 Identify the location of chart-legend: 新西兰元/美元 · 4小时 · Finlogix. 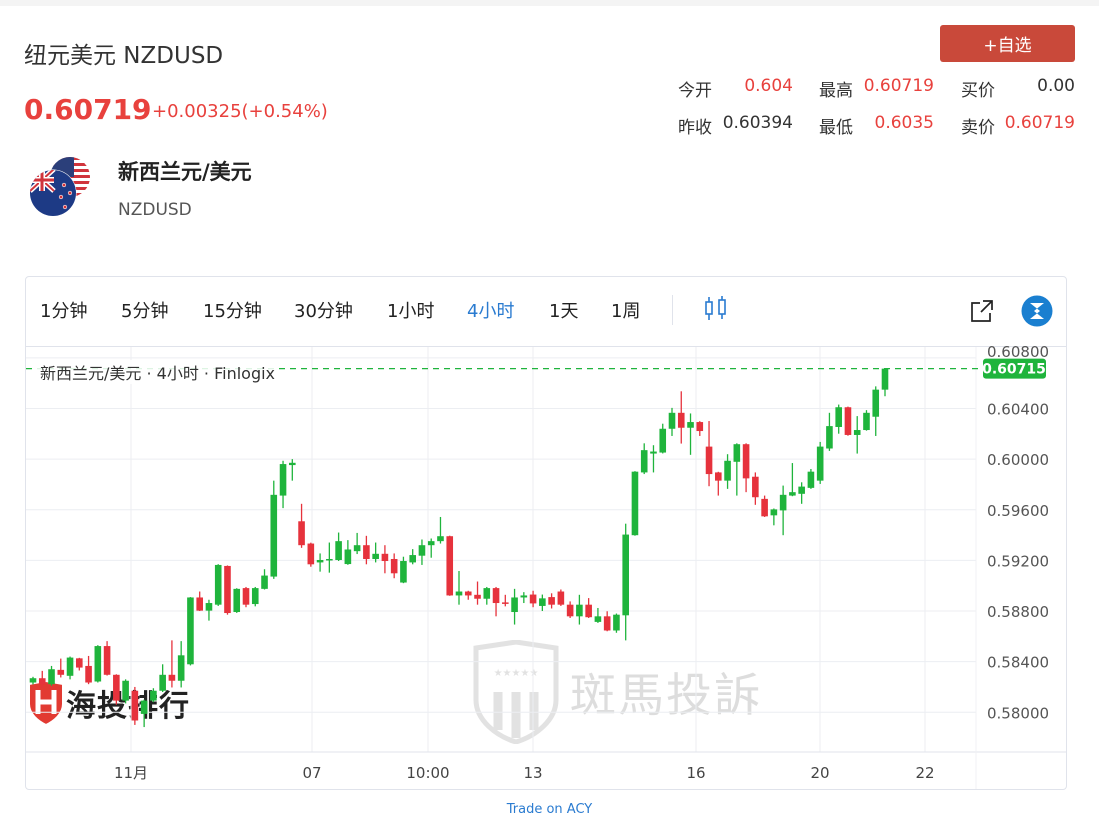
(158, 372).